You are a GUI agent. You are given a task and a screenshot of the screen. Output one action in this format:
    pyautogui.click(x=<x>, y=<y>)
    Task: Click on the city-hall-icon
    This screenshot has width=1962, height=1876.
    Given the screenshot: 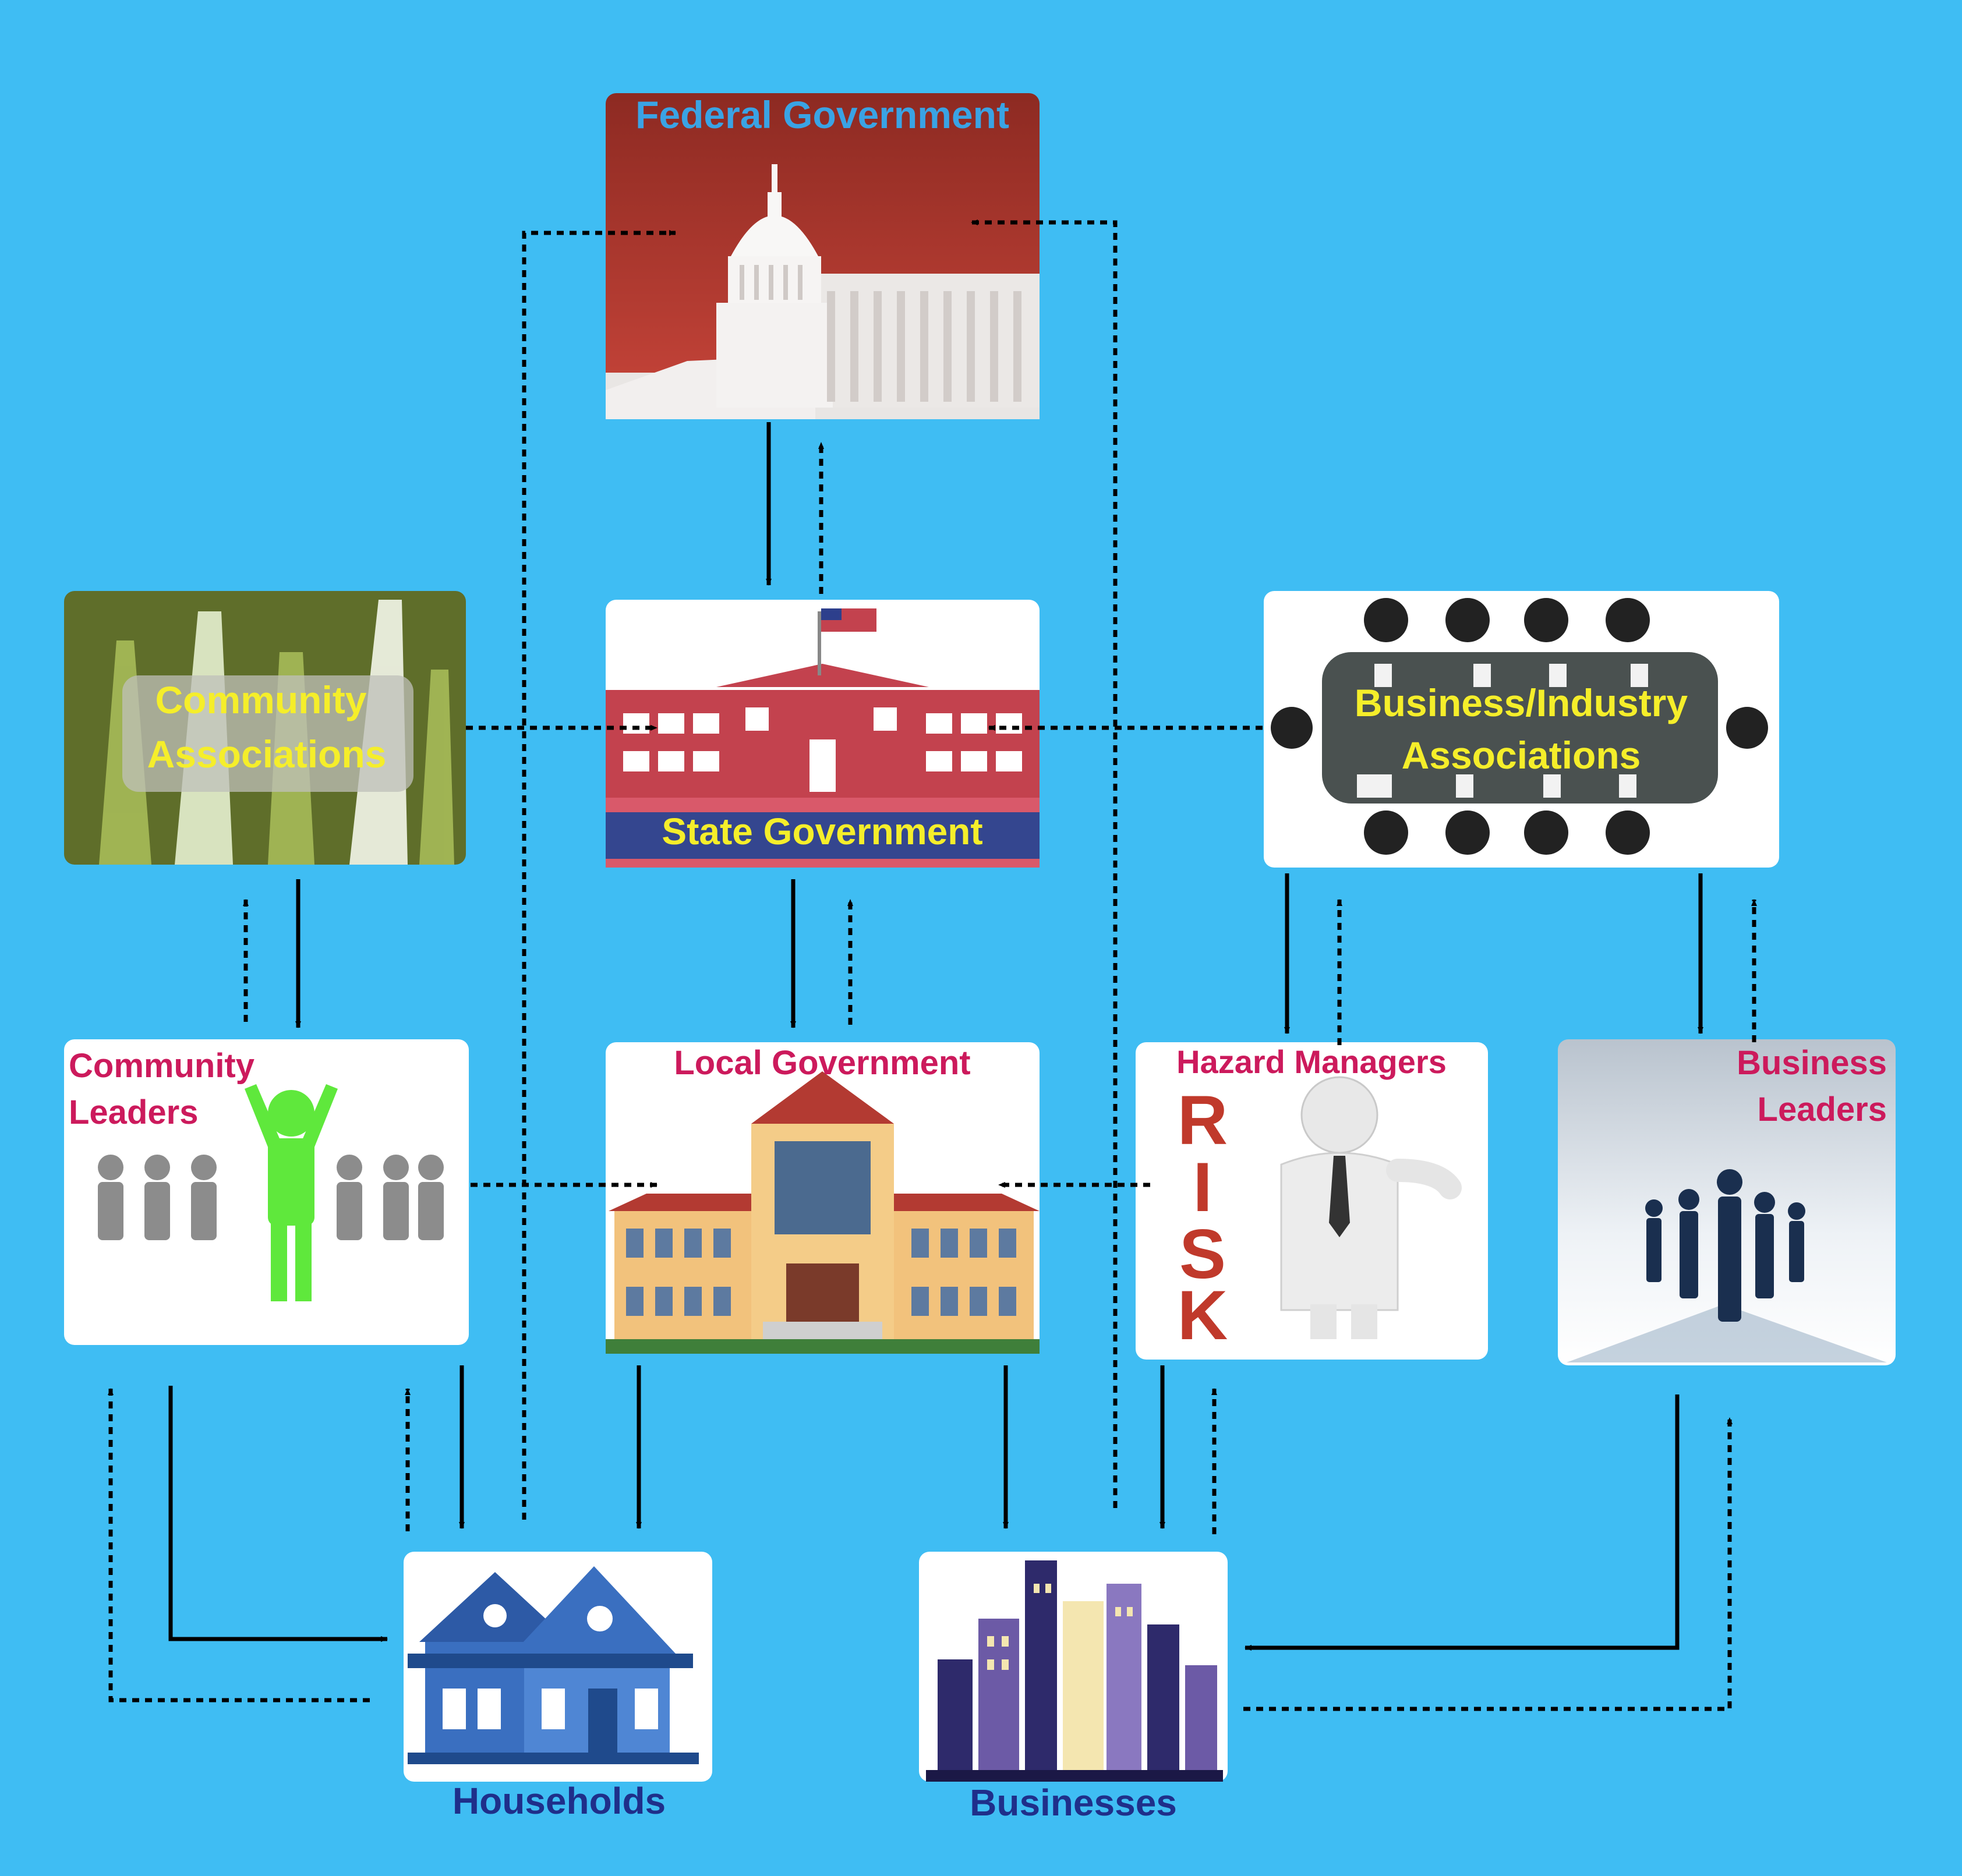 What is the action you would take?
    pyautogui.click(x=823, y=1212)
    